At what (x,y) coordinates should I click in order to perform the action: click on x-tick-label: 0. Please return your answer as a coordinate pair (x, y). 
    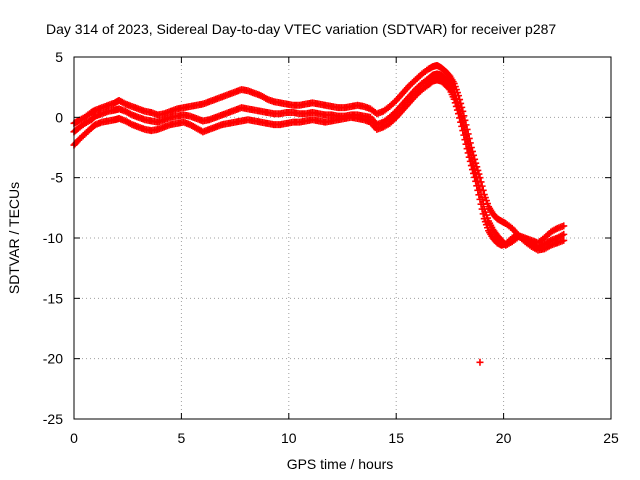
    Looking at the image, I should click on (74, 438).